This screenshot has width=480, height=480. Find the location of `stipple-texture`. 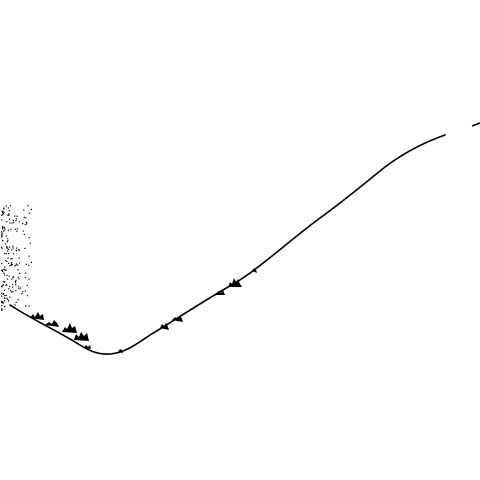

stipple-texture is located at coordinates (16, 258).